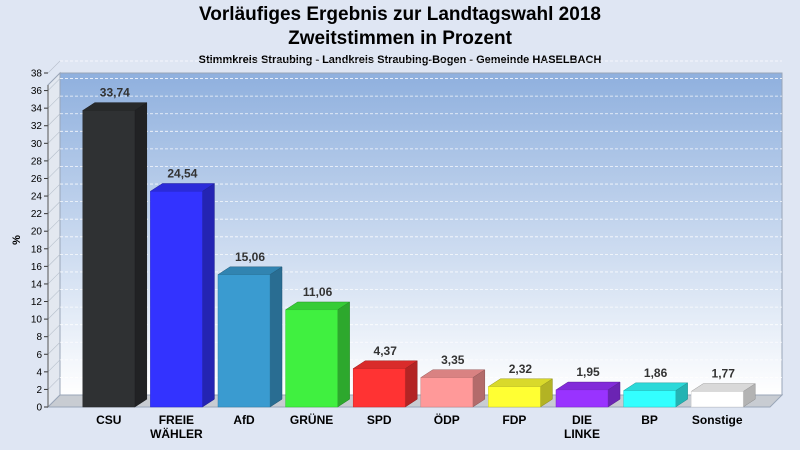  What do you see at coordinates (17, 240) in the screenshot?
I see `y-axis-label: %` at bounding box center [17, 240].